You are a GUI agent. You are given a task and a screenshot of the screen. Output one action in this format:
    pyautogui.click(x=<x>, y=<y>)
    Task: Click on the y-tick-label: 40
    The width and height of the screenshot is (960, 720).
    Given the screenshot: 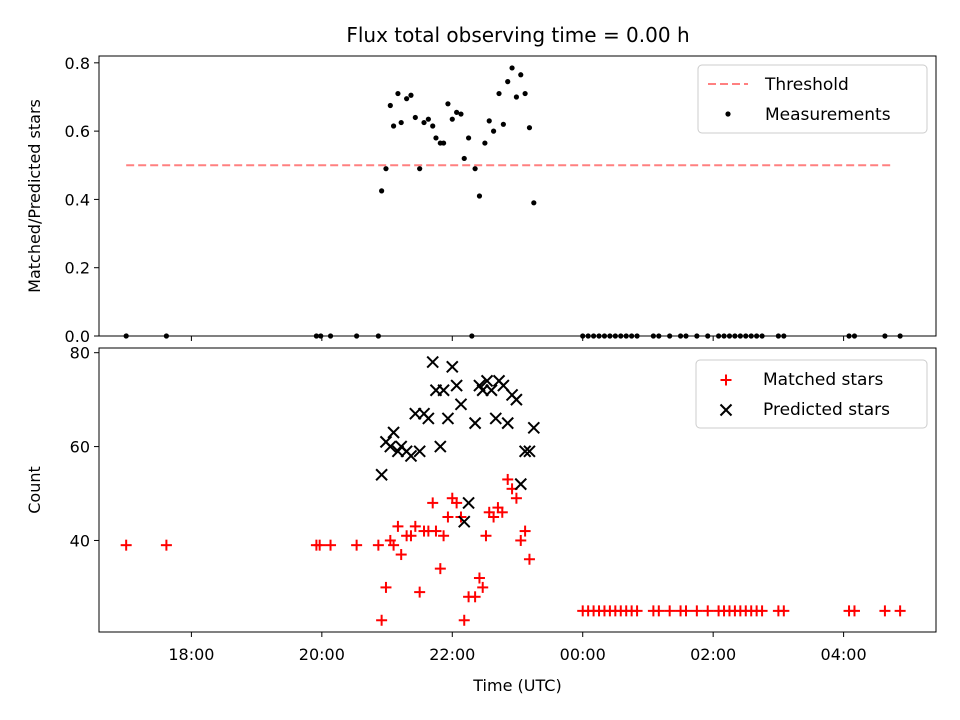 What is the action you would take?
    pyautogui.click(x=80, y=540)
    